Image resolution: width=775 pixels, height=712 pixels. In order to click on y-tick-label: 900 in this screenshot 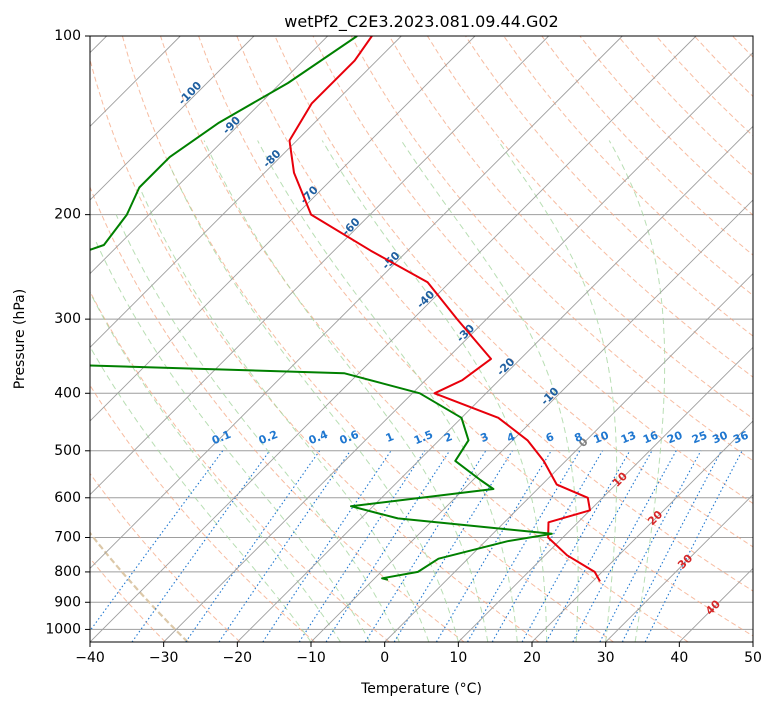, I will do `click(67, 602)`.